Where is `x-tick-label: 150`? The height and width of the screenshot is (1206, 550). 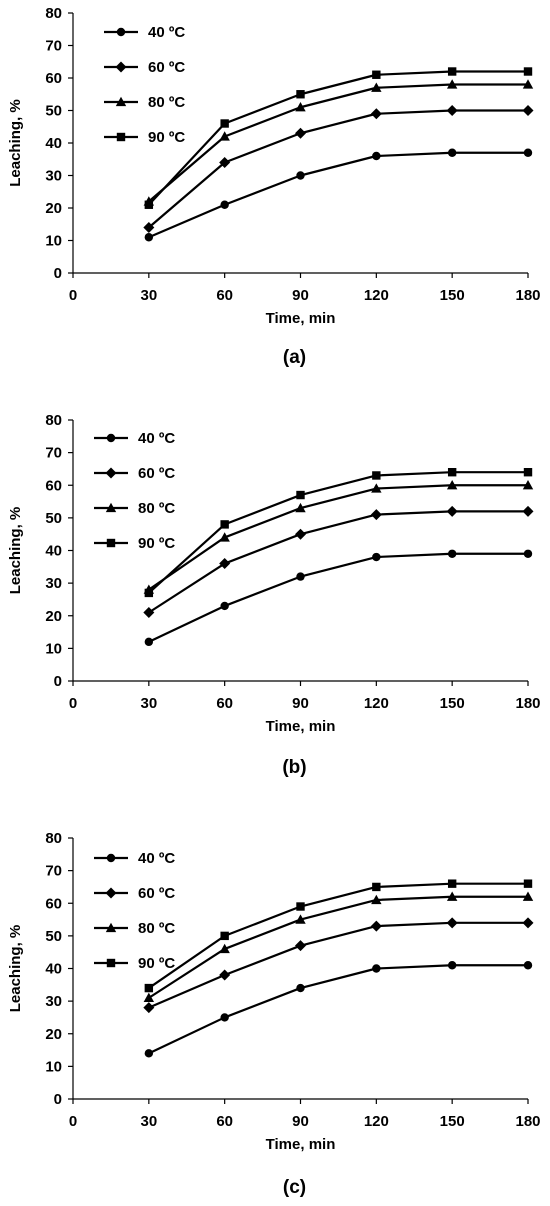
x-tick-label: 150 is located at coordinates (452, 295).